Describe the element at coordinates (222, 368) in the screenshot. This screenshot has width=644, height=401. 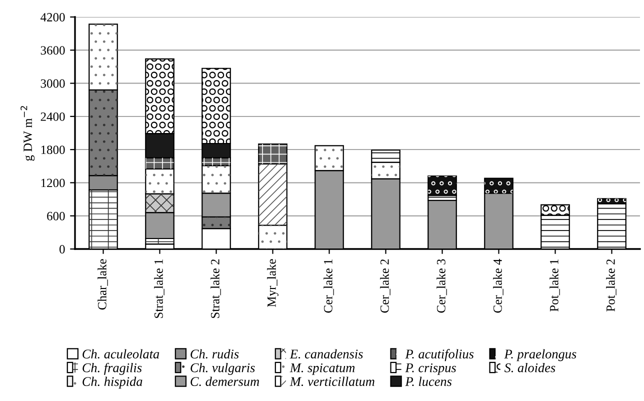
I see `legend-label: Ch. vulgaris` at that location.